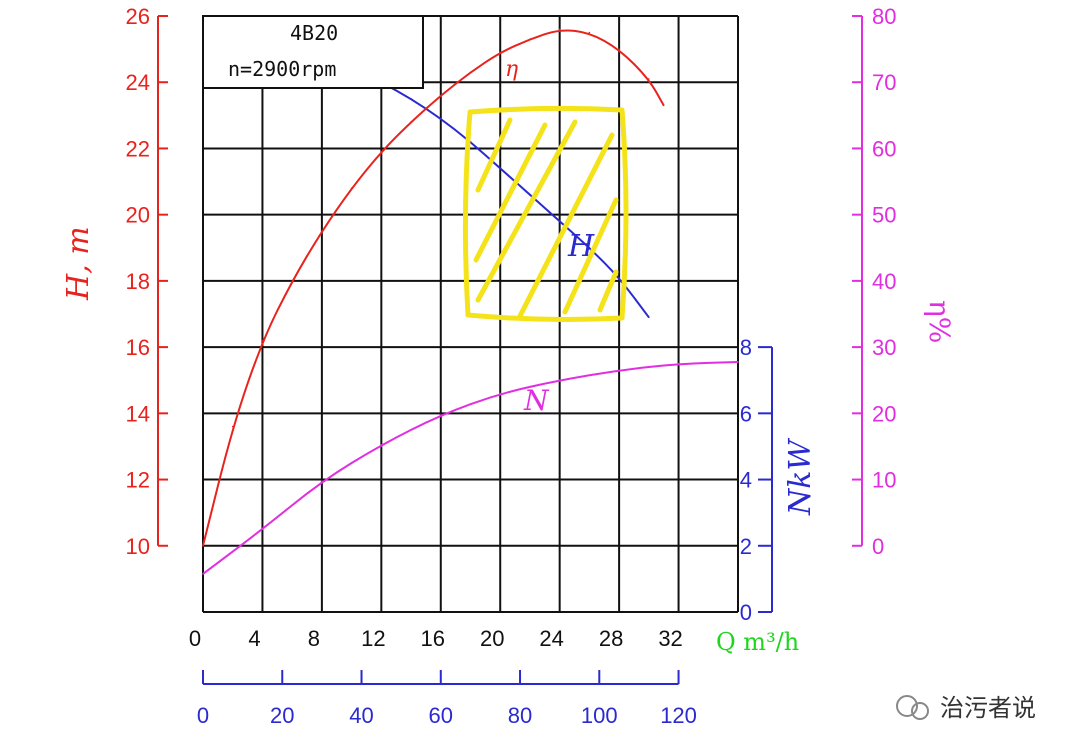 This screenshot has width=1080, height=754. Describe the element at coordinates (800, 477) in the screenshot. I see `y-right-inner-label: NkW` at that location.